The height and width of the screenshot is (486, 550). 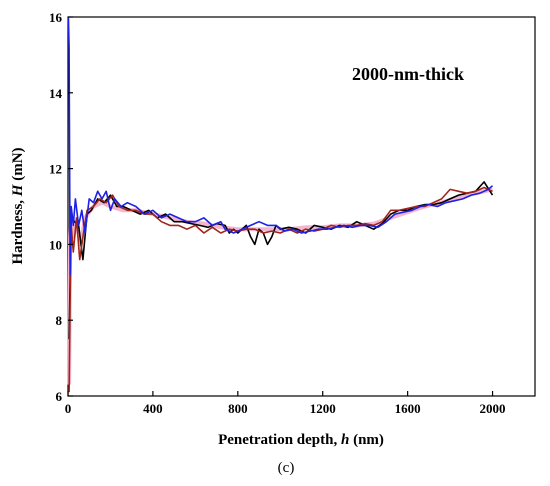 I want to click on sample-thickness-annotation: 2000-nm-thick, so click(x=408, y=74).